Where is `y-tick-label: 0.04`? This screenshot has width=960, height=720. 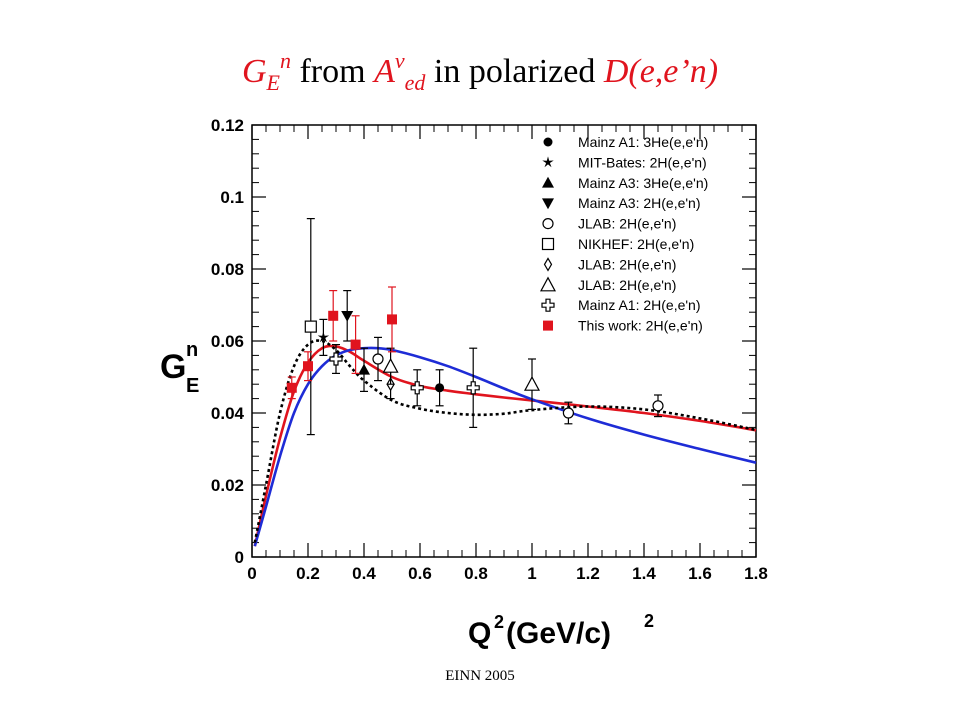
y-tick-label: 0.04 is located at coordinates (228, 413).